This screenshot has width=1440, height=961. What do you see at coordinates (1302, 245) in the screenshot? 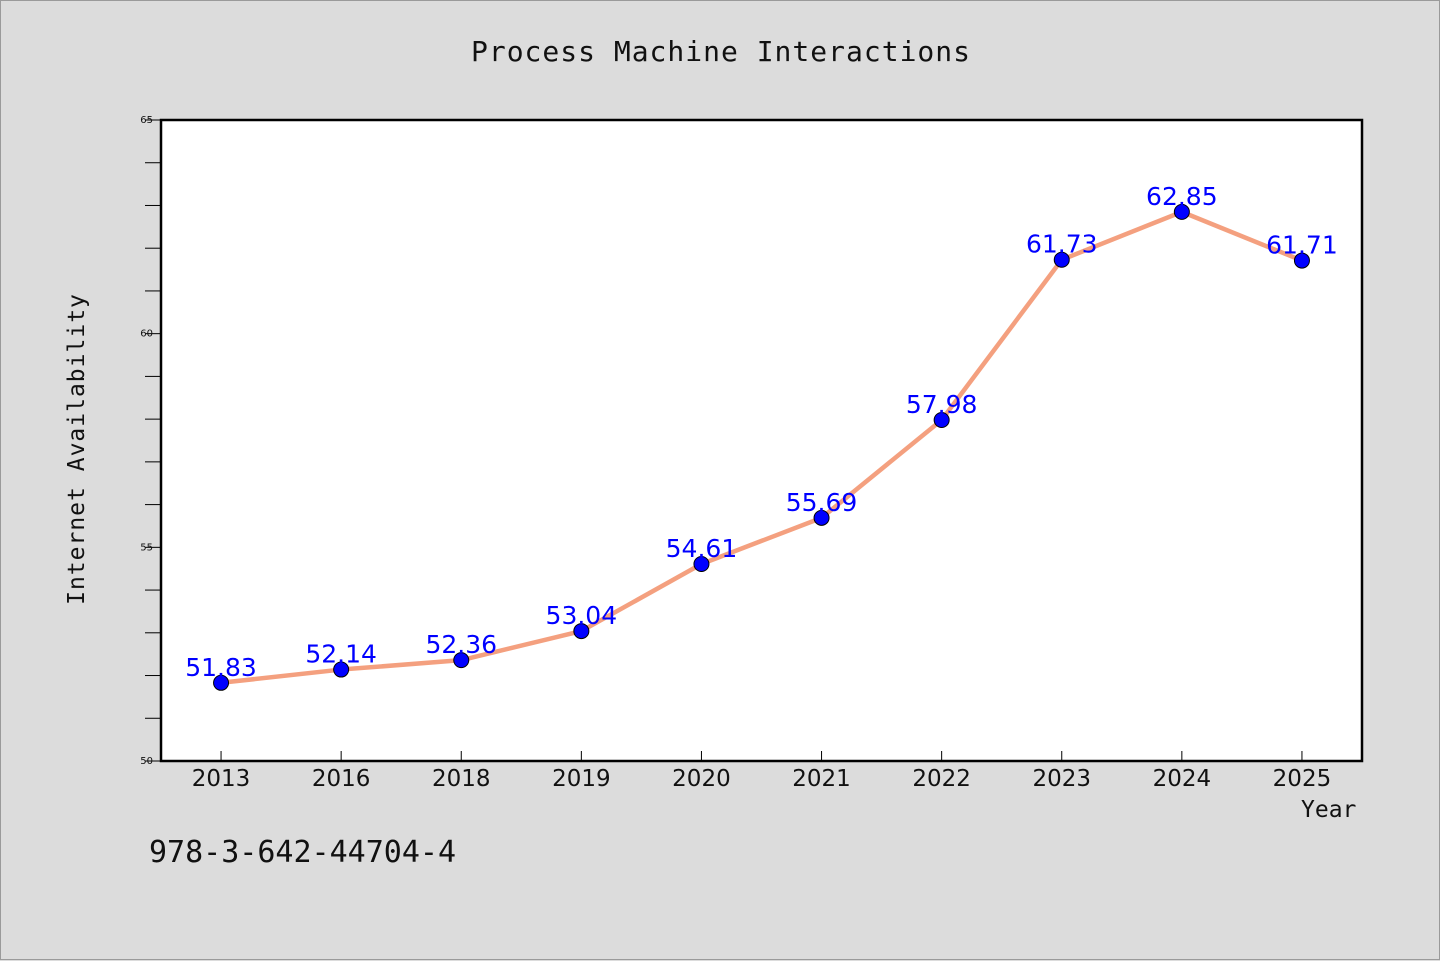
I see `data-label: 61.71` at bounding box center [1302, 245].